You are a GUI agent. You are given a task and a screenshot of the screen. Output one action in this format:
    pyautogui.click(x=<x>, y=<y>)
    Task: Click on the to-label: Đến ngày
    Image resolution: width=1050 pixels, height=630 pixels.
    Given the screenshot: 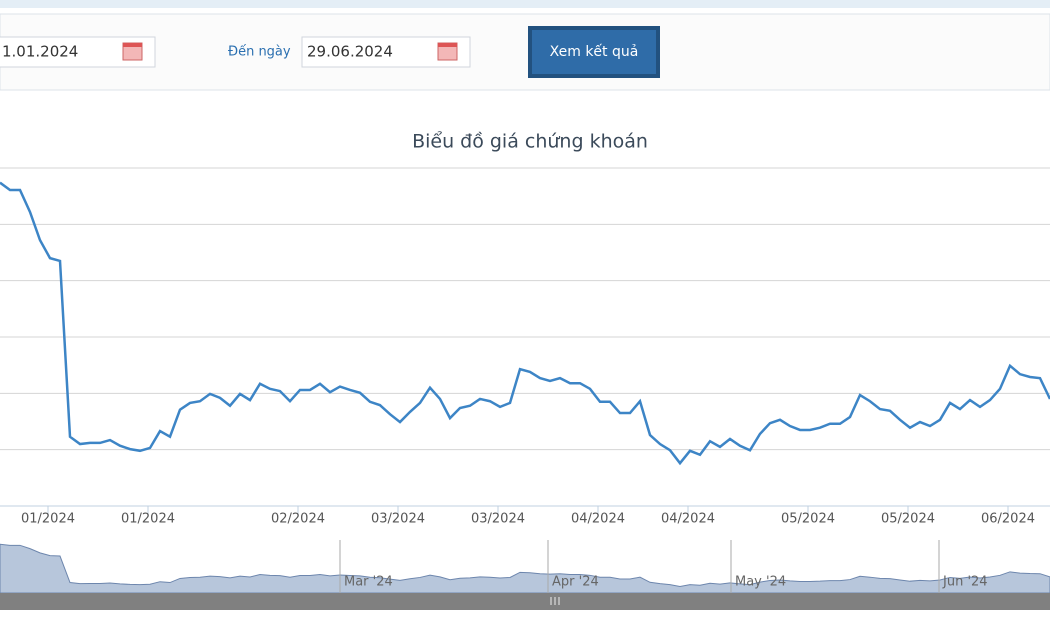 What is the action you would take?
    pyautogui.click(x=259, y=52)
    